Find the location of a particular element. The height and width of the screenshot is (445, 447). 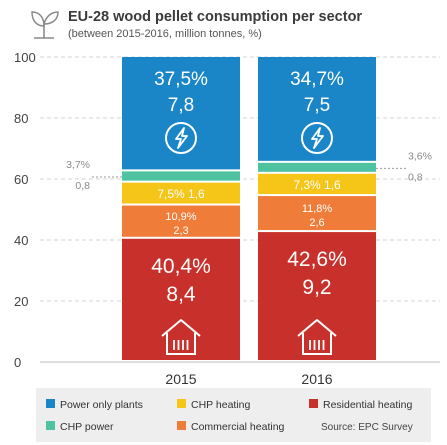

segment-label: 7,3% 1,6 is located at coordinates (317, 185).